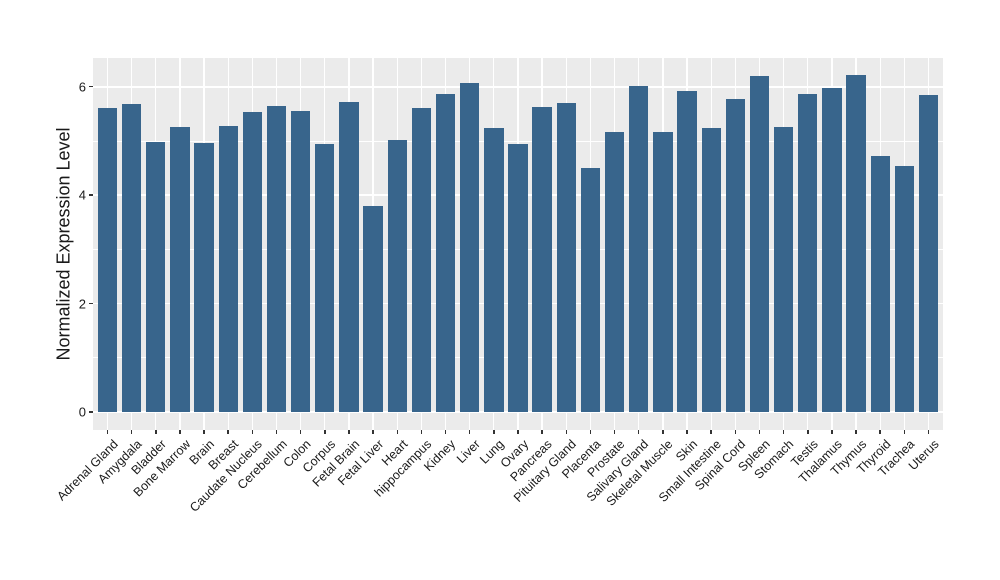  What do you see at coordinates (82, 87) in the screenshot?
I see `y-tick-label: 6` at bounding box center [82, 87].